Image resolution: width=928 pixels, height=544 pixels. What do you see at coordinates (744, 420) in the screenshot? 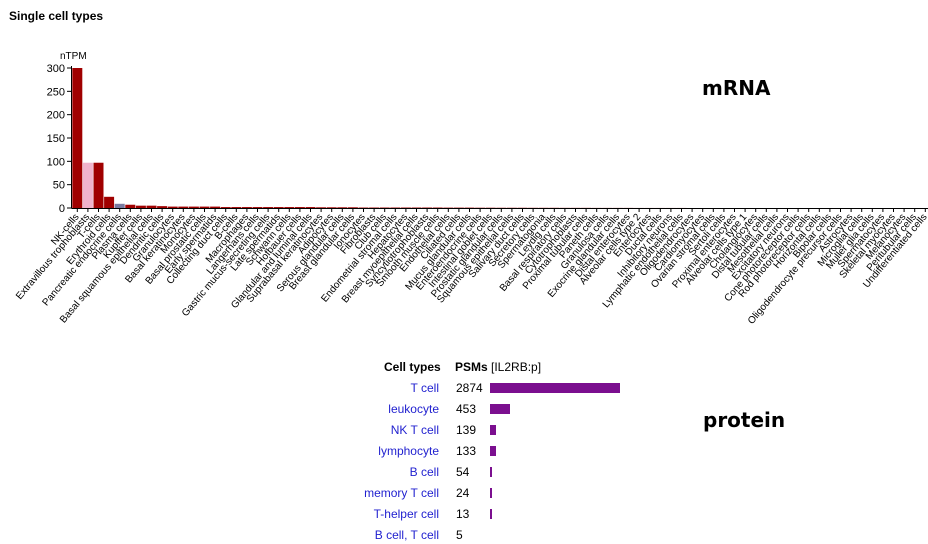
I see `protein-label: protein` at bounding box center [744, 420].